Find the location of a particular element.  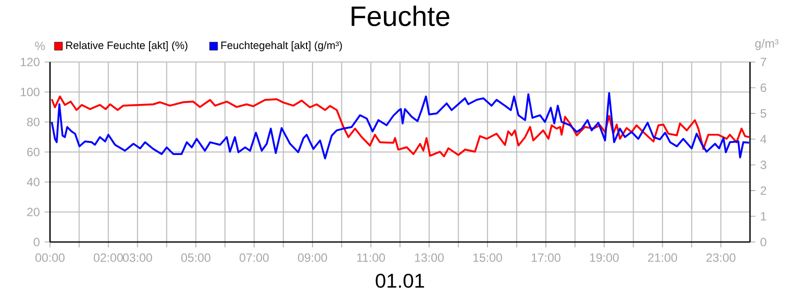

y-tick-label: 120 is located at coordinates (30, 62).